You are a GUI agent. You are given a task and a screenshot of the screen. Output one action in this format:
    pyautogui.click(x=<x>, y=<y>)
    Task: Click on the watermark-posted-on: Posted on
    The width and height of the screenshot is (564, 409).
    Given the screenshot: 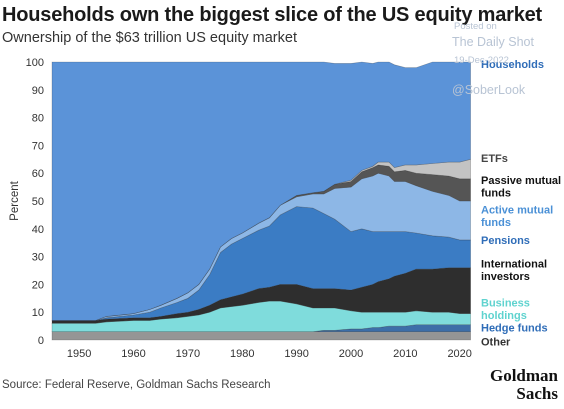 What is the action you would take?
    pyautogui.click(x=475, y=26)
    